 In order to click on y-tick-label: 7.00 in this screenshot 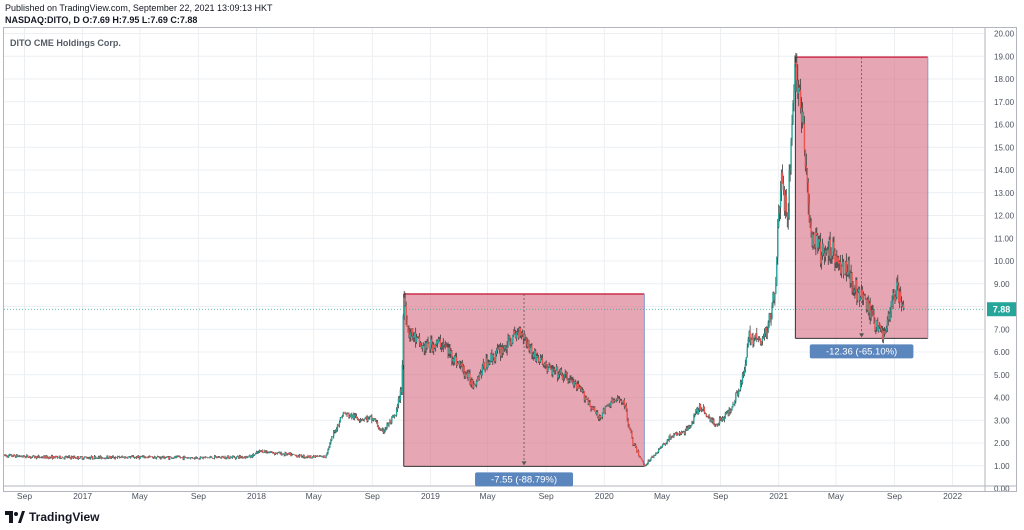, I will do `click(1002, 329)`.